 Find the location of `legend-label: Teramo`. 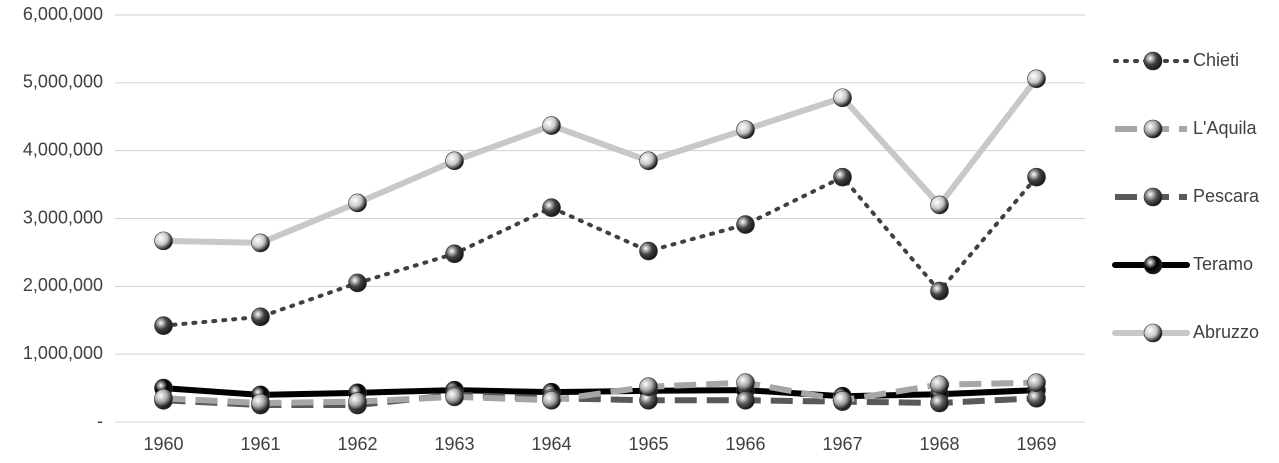

legend-label: Teramo is located at coordinates (1223, 264).